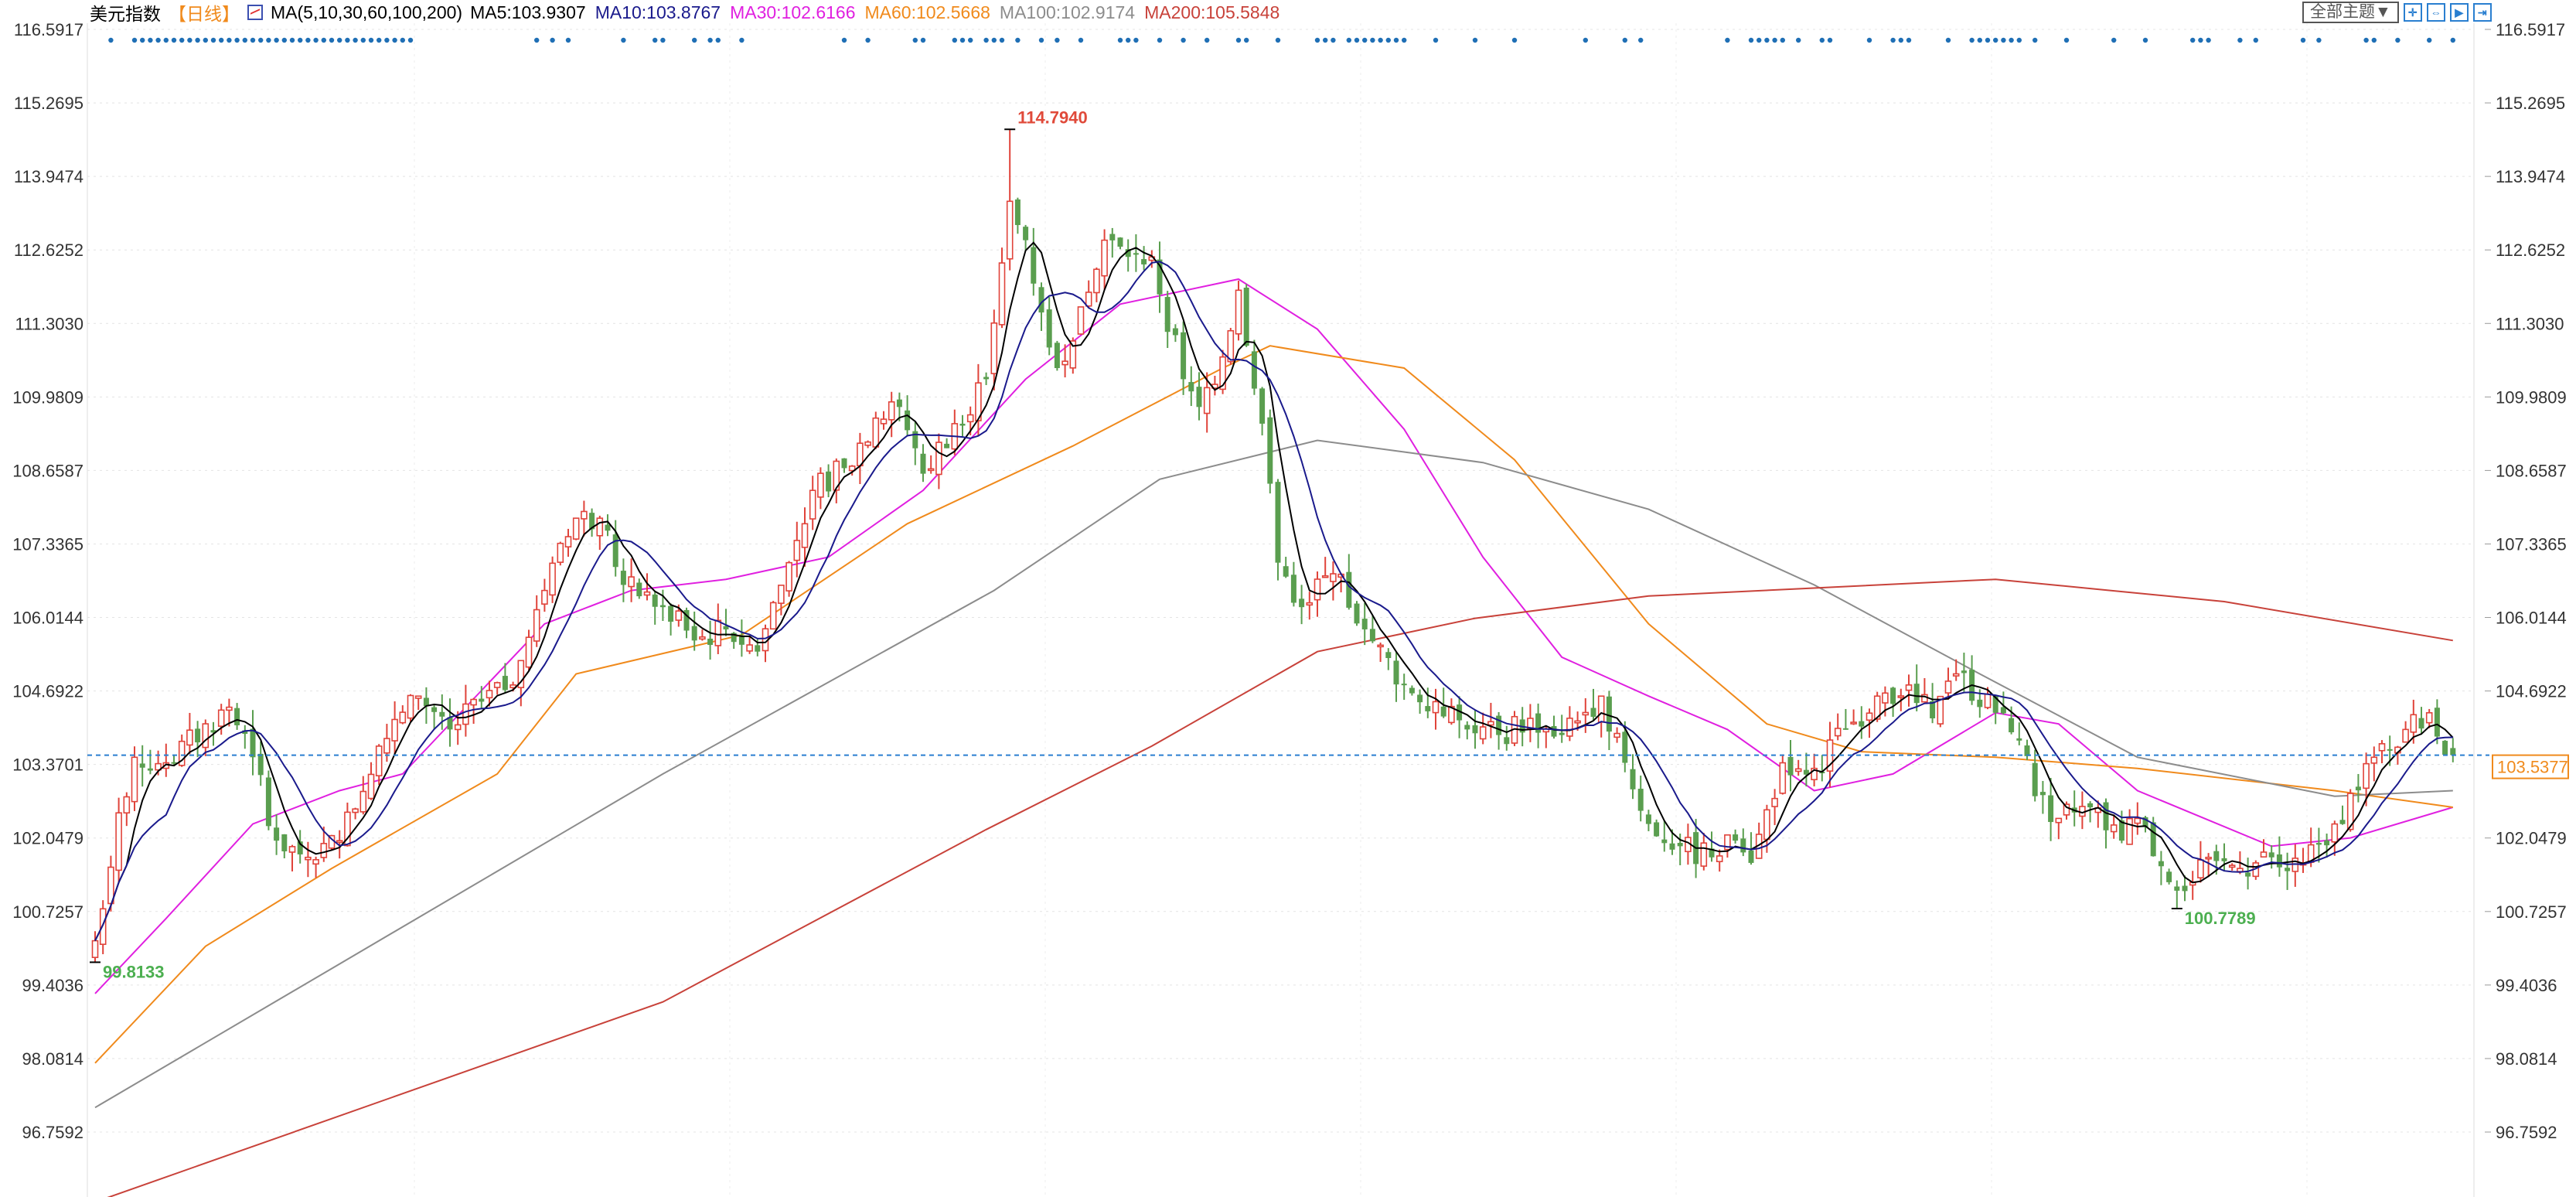 The height and width of the screenshot is (1197, 2576). I want to click on y-tick-label-left: 102.0479, so click(47, 838).